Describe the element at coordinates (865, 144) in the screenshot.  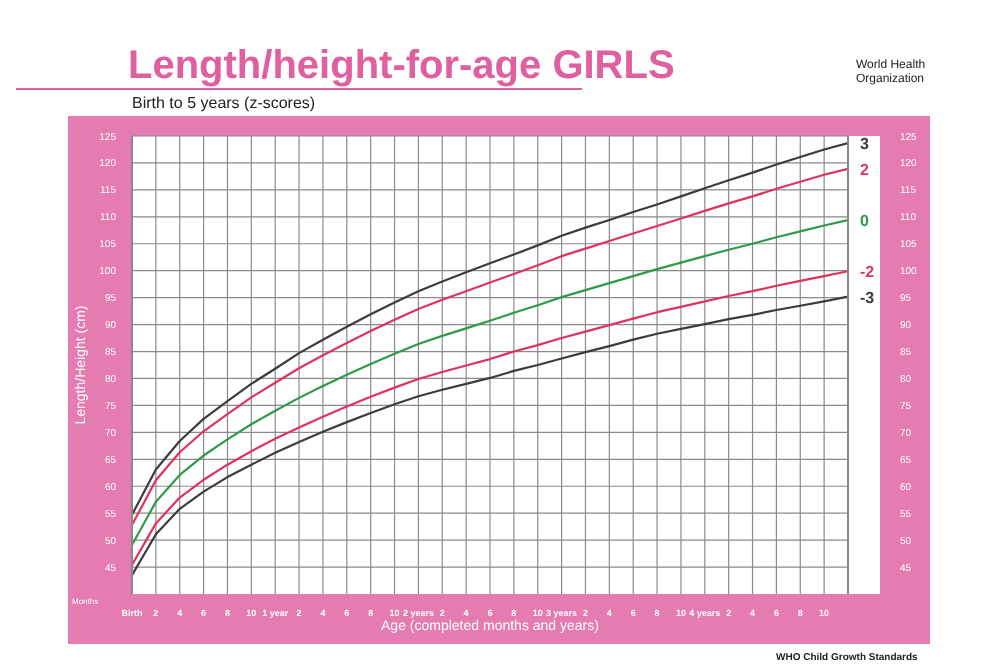
I see `series-label: 3` at that location.